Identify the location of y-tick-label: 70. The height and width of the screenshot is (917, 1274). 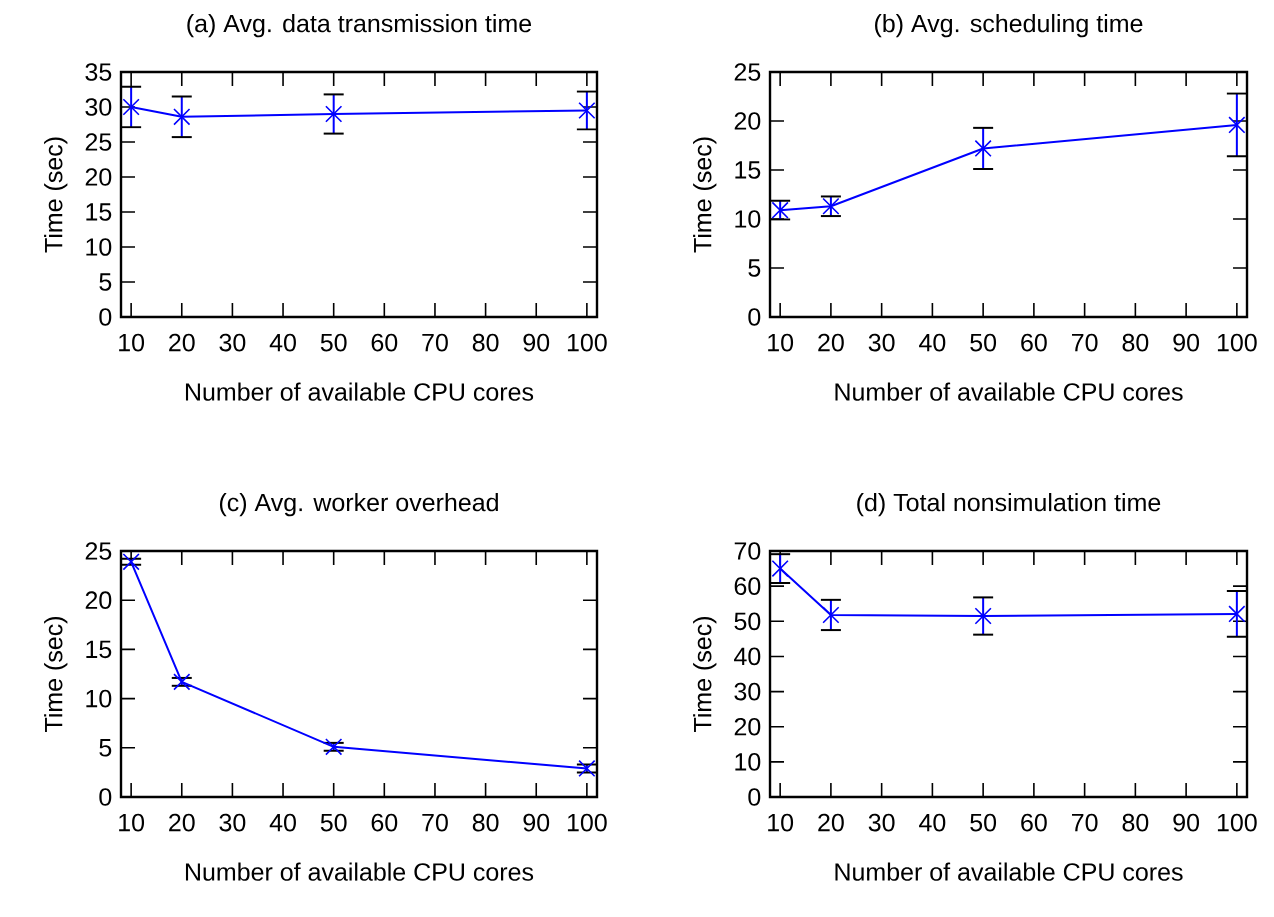
(747, 551).